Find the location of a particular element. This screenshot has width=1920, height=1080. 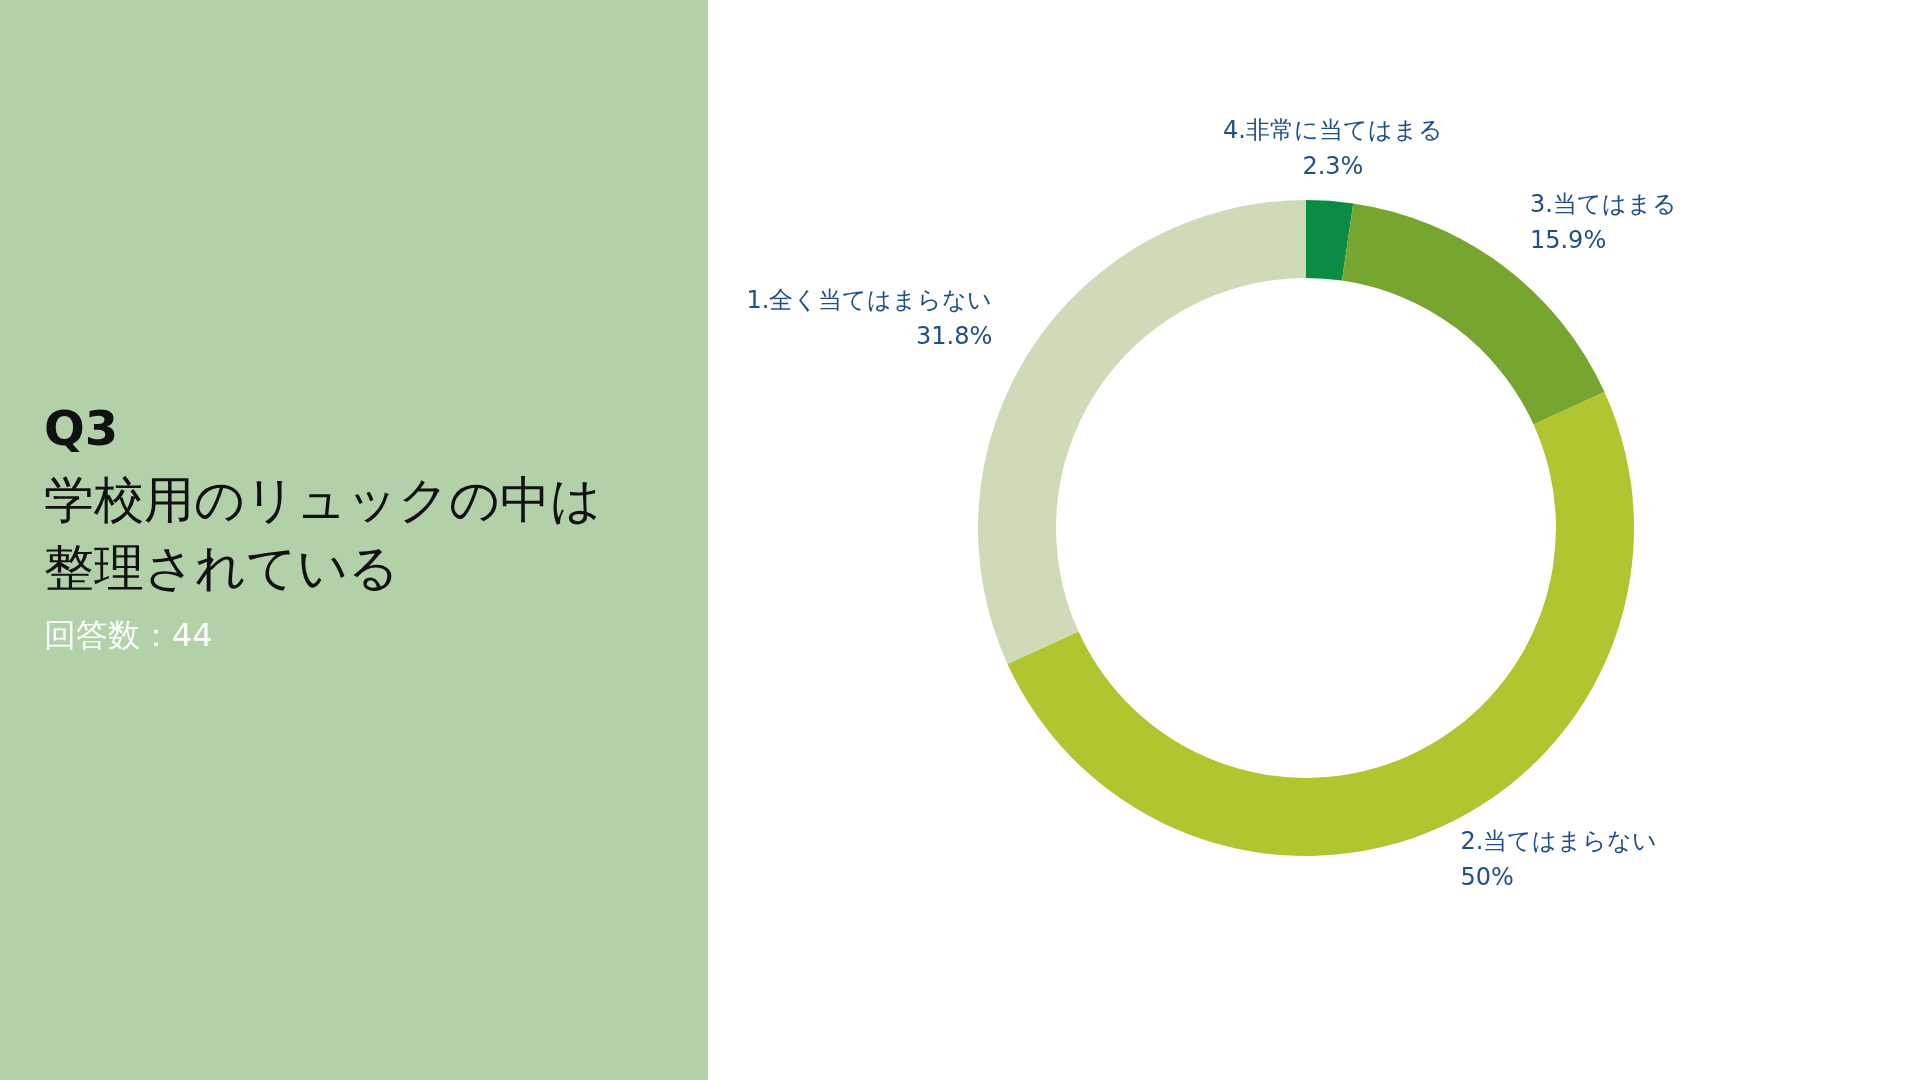

data-label: 31.8% is located at coordinates (954, 336).